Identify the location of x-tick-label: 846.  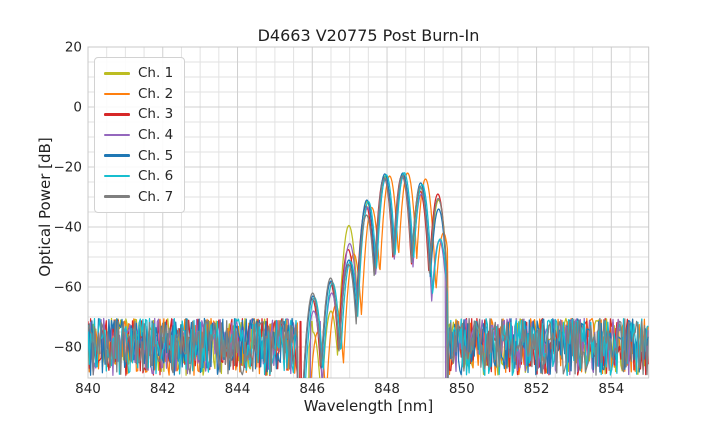
(312, 389).